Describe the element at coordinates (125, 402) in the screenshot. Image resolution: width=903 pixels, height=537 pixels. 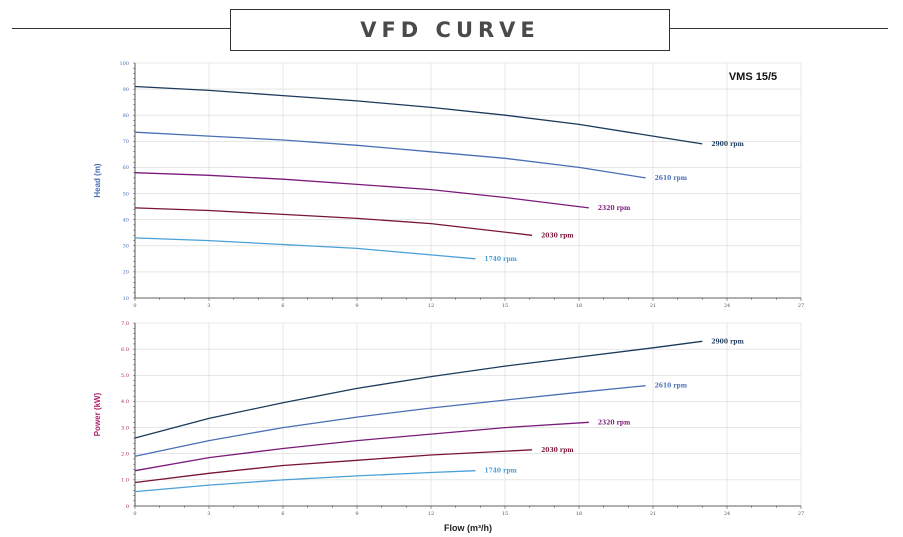
I see `y-tick-label: 4.0` at that location.